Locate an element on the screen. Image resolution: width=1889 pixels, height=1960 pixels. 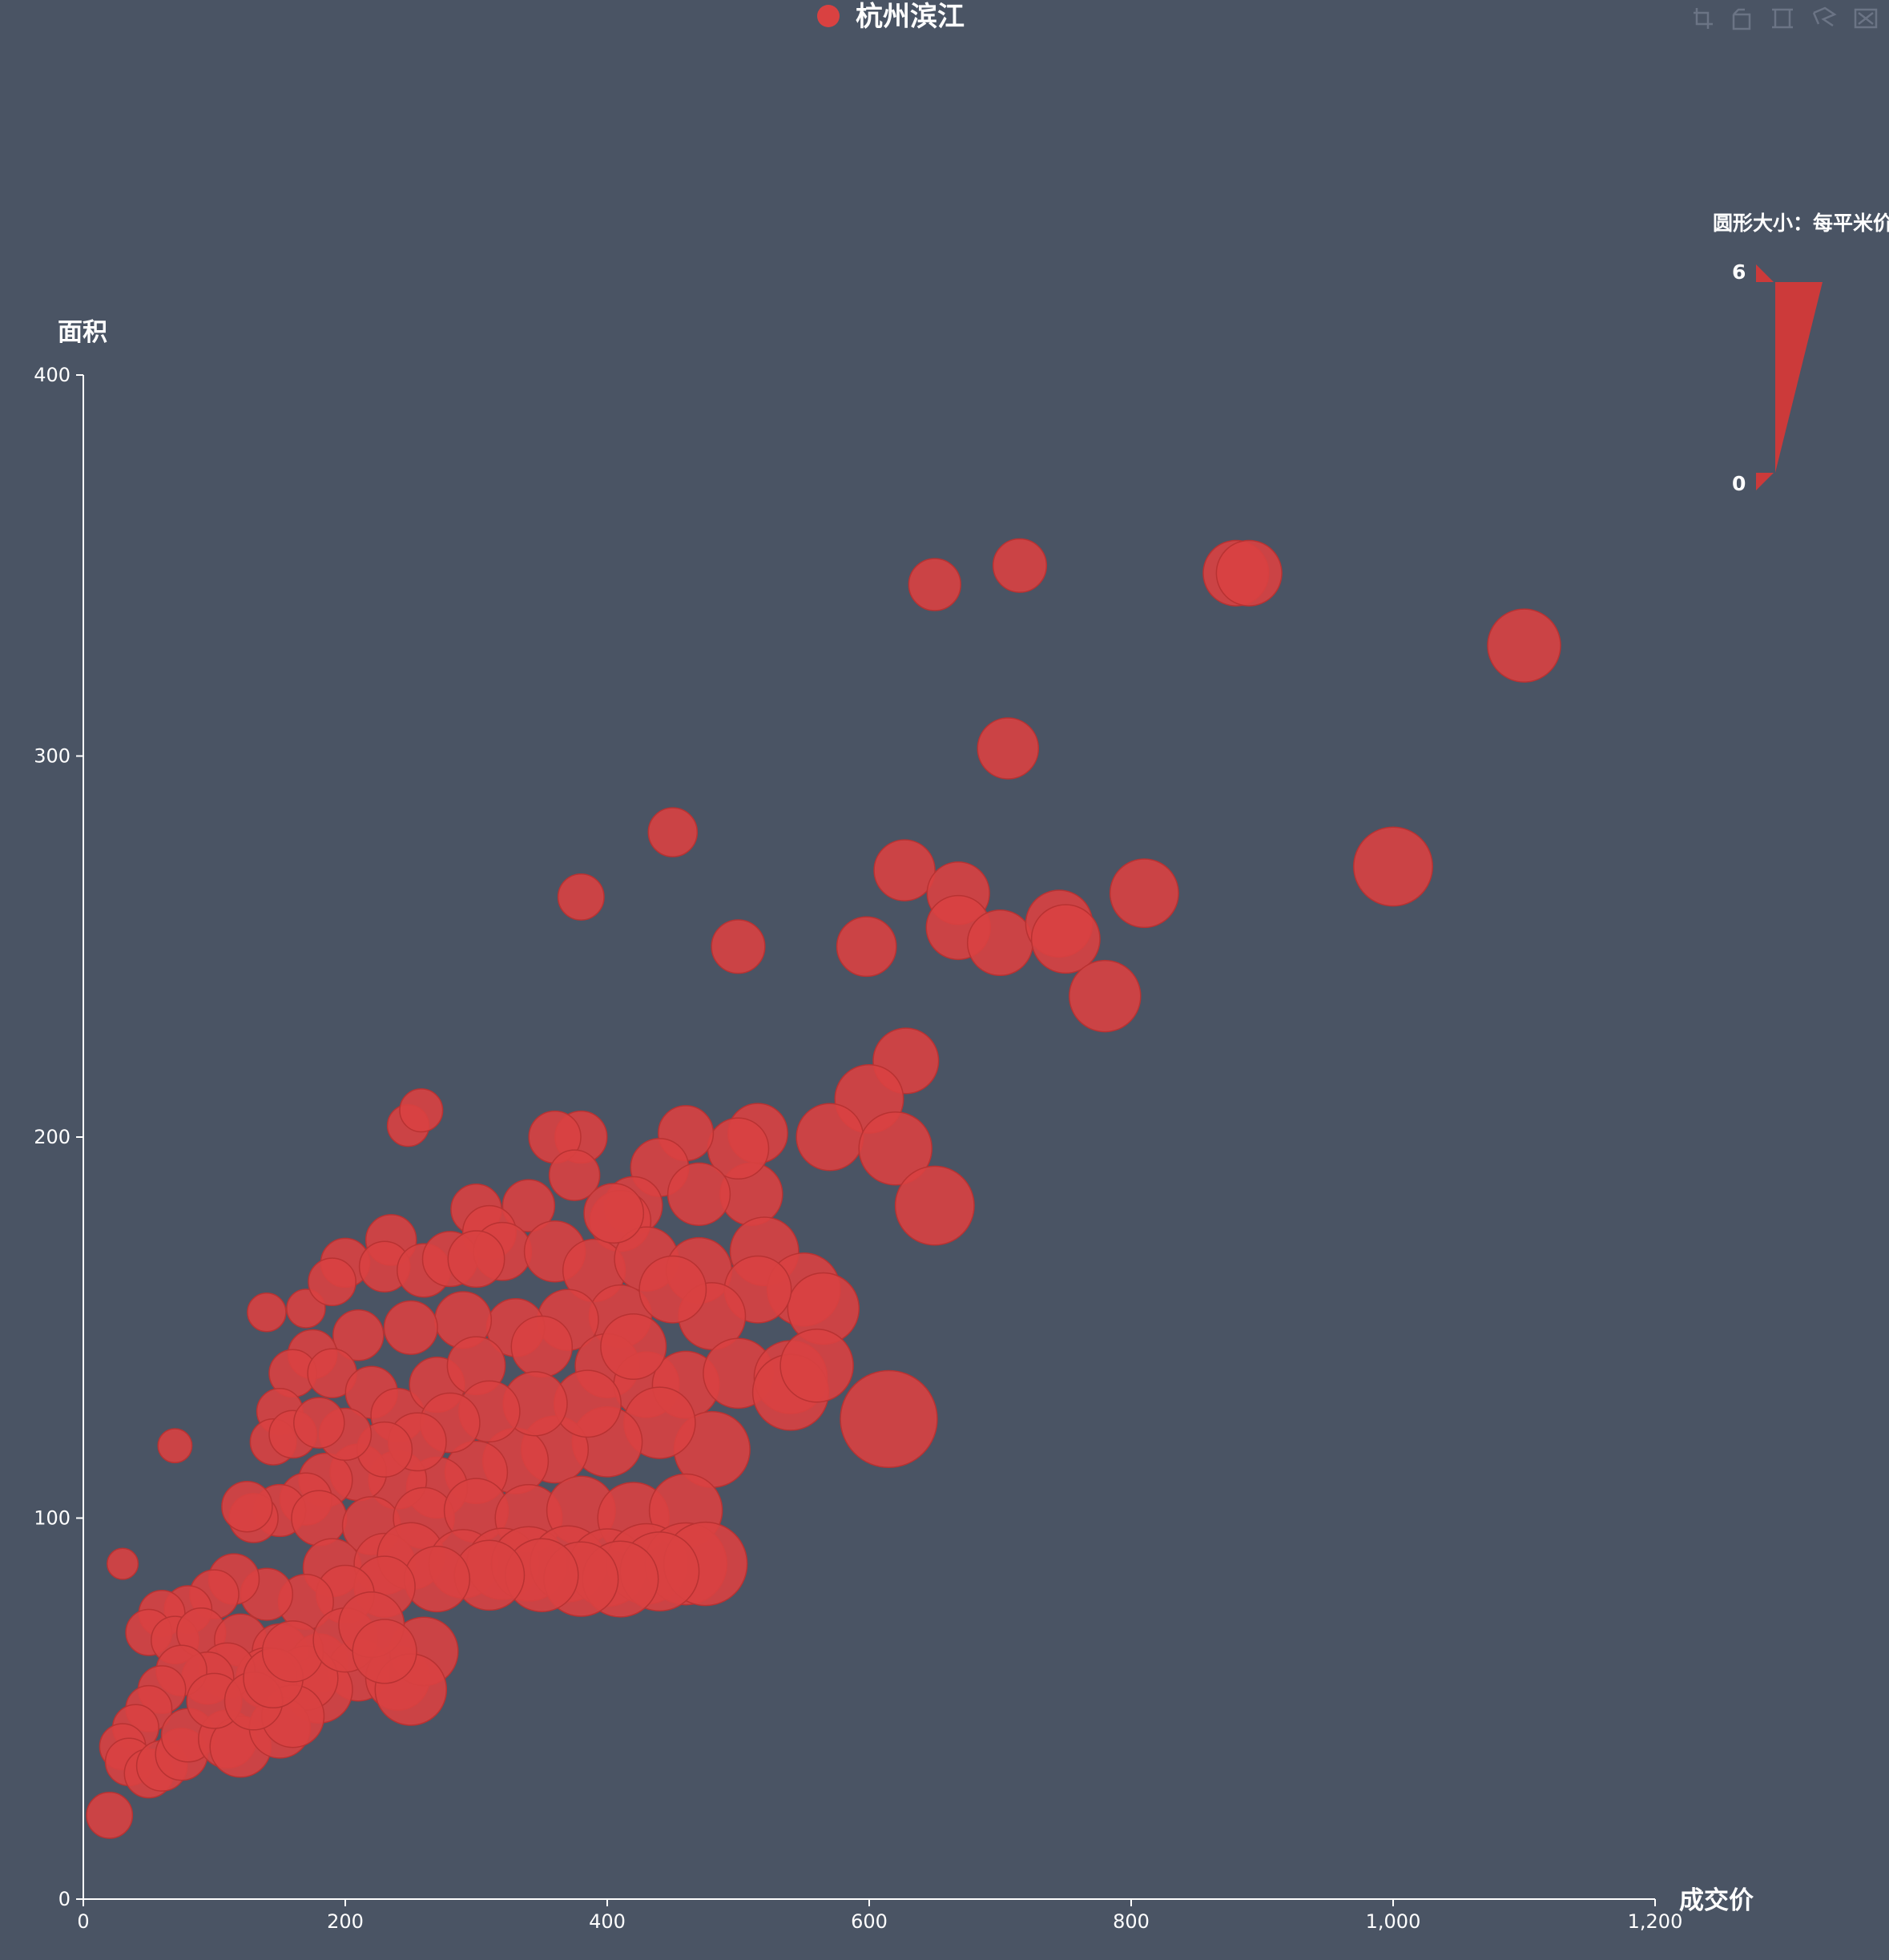
brush-clear-icon is located at coordinates (1866, 18).